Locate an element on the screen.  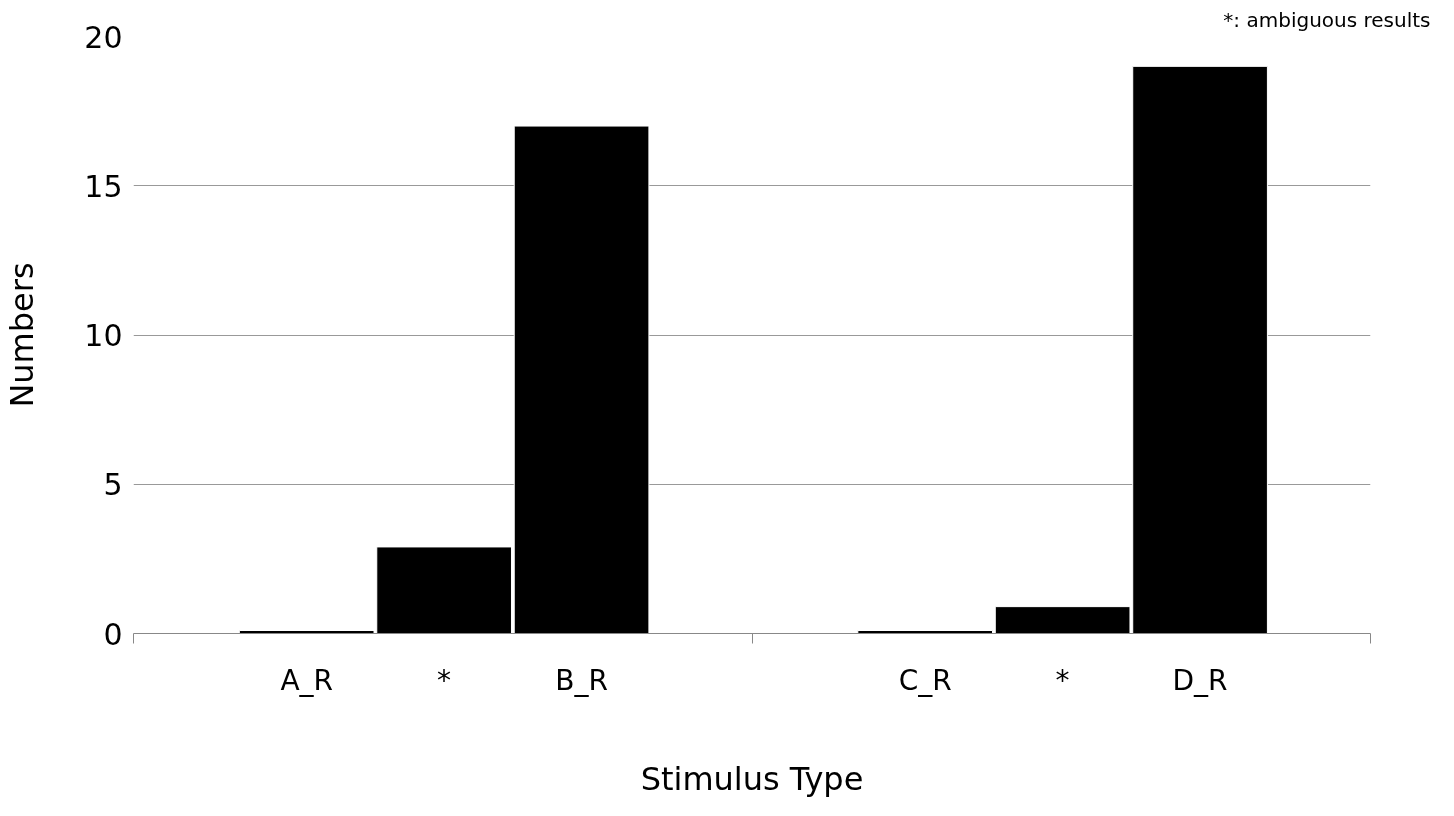
x-tick-label: D_R is located at coordinates (1200, 680).